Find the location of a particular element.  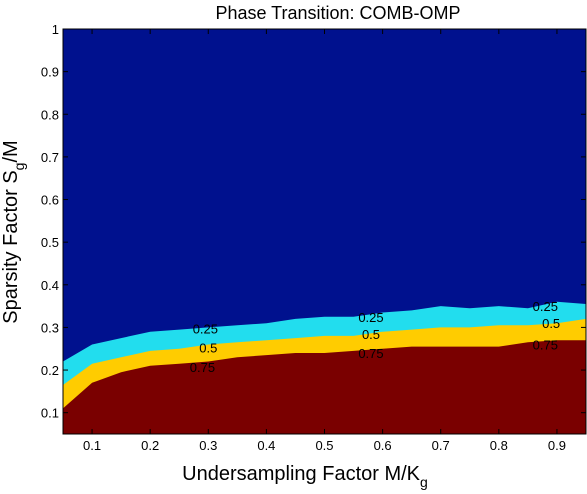

y-tick-label: 0.8 is located at coordinates (50, 114).